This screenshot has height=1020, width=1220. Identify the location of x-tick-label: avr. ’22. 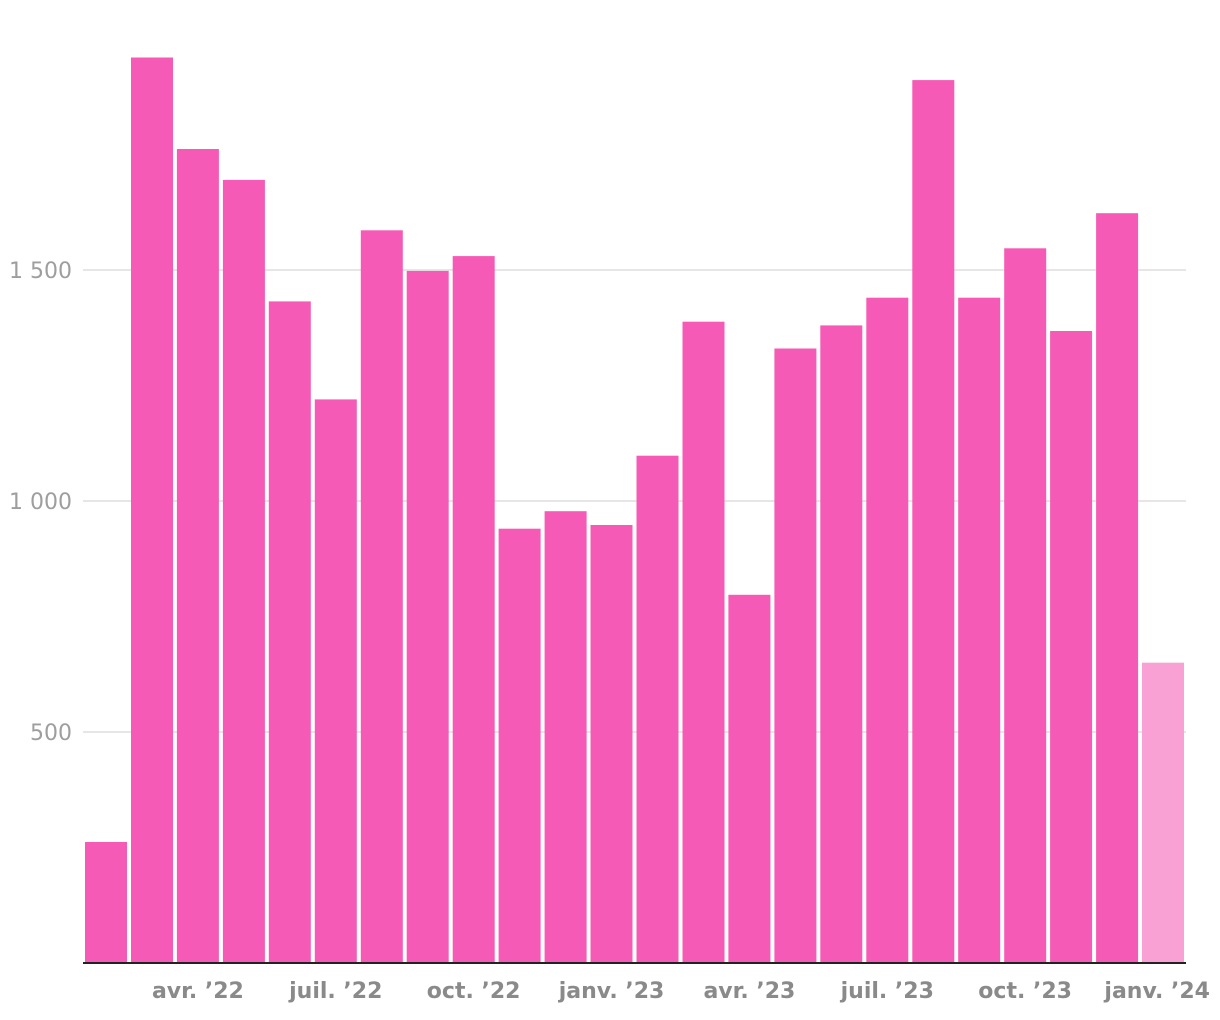
(198, 991).